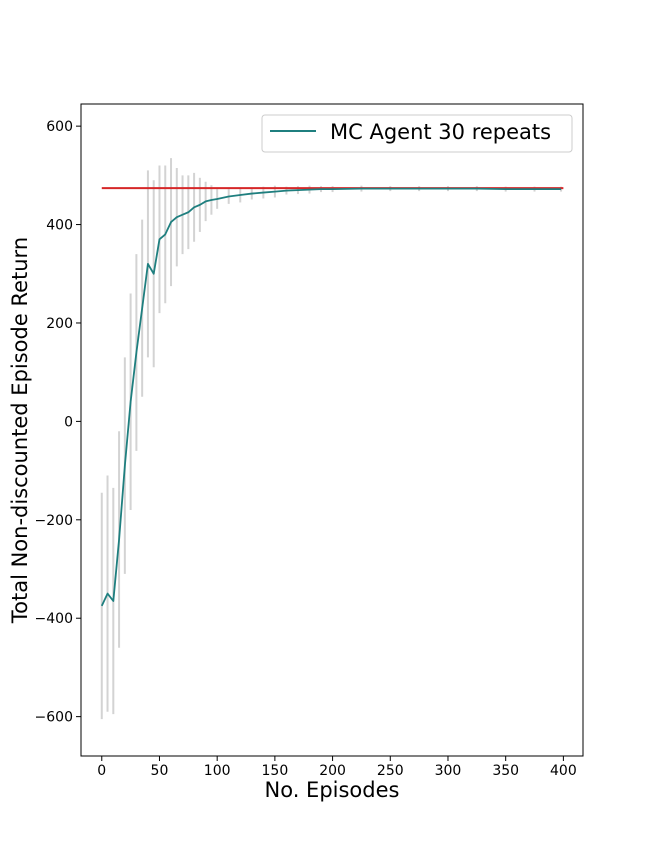  Describe the element at coordinates (160, 771) in the screenshot. I see `x-tick-label: 50` at that location.